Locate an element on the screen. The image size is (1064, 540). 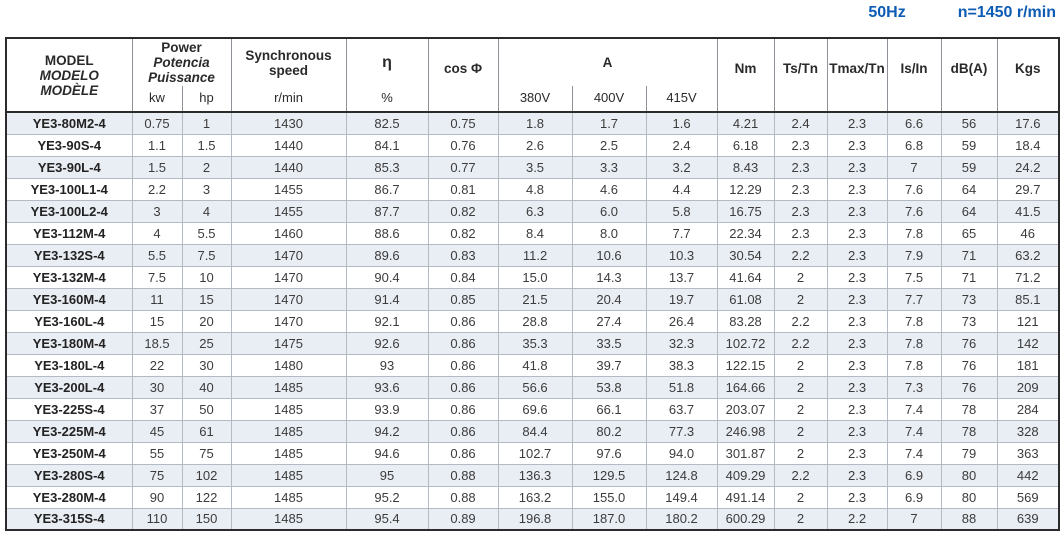
value-cell: 27.4 is located at coordinates (609, 321).